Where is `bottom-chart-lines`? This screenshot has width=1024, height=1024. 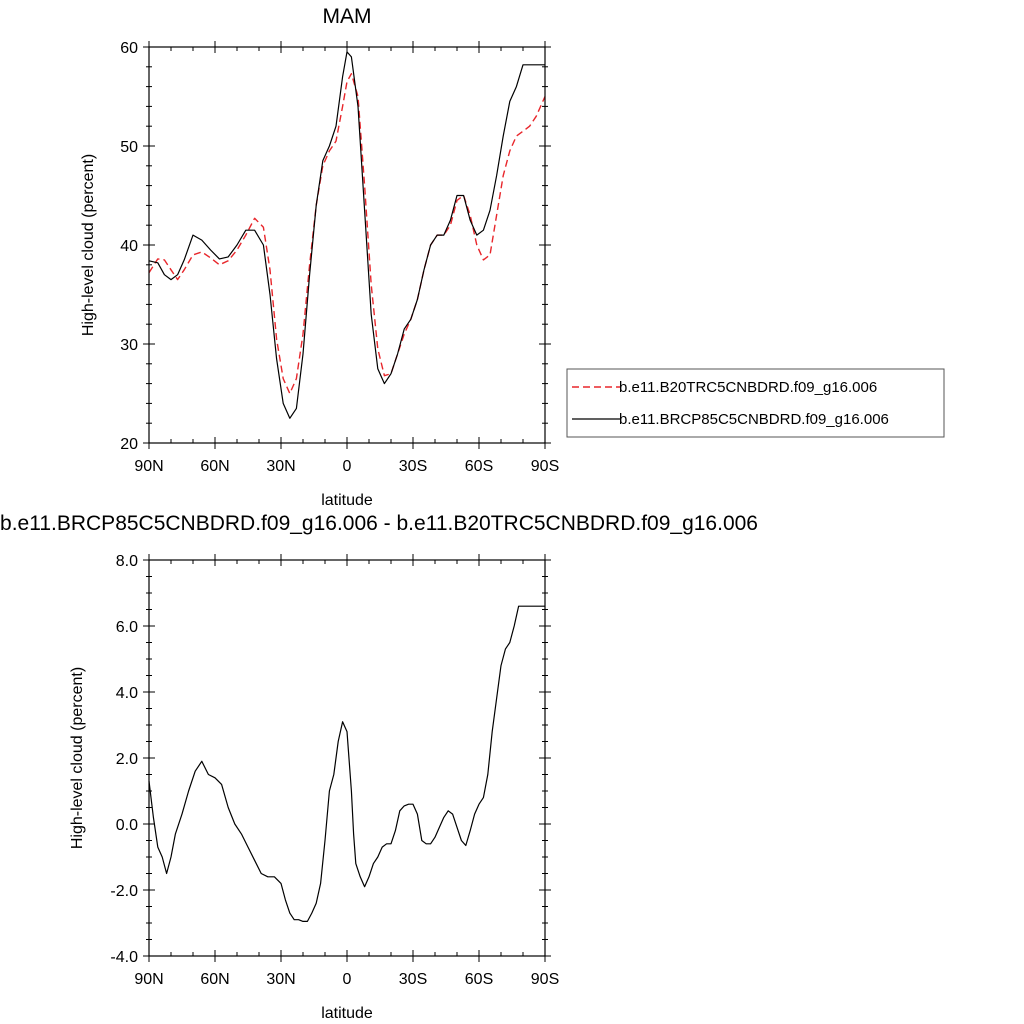
bottom-chart-lines is located at coordinates (346, 763).